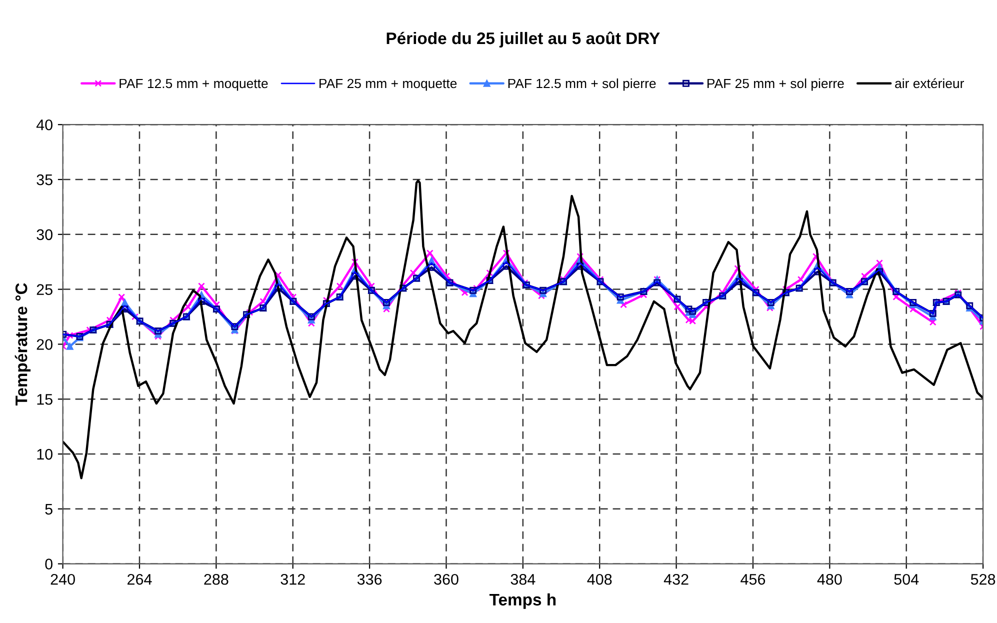 This screenshot has height=623, width=997. I want to click on chart-title: Période du 25 juillet au 5 août DRY, so click(523, 40).